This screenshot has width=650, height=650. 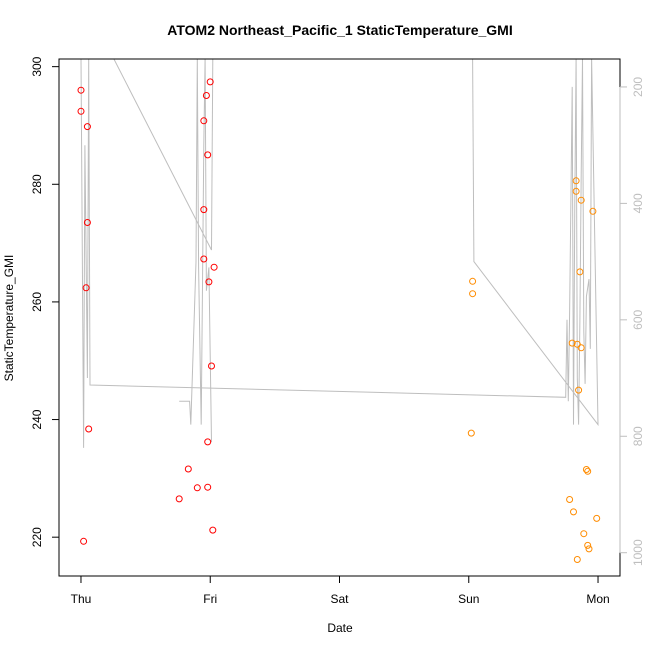 I want to click on y-tick-label: 240, so click(x=37, y=419).